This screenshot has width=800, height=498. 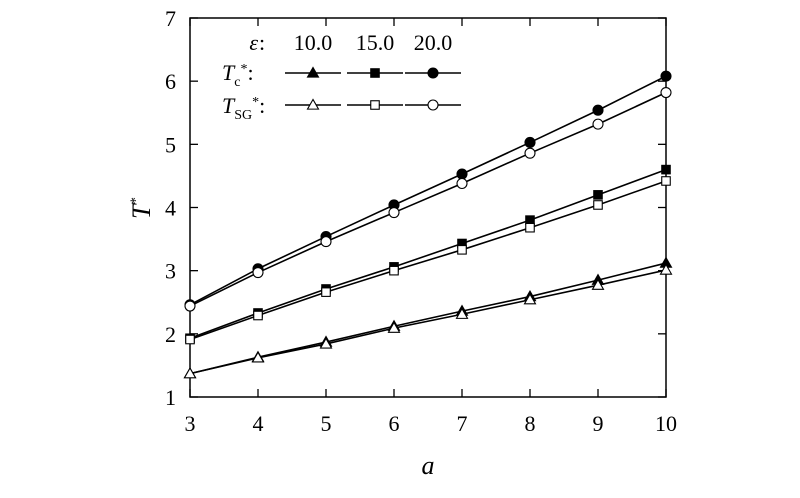 What do you see at coordinates (262, 105) in the screenshot?
I see `legend-row-tsg-label-colon: :` at bounding box center [262, 105].